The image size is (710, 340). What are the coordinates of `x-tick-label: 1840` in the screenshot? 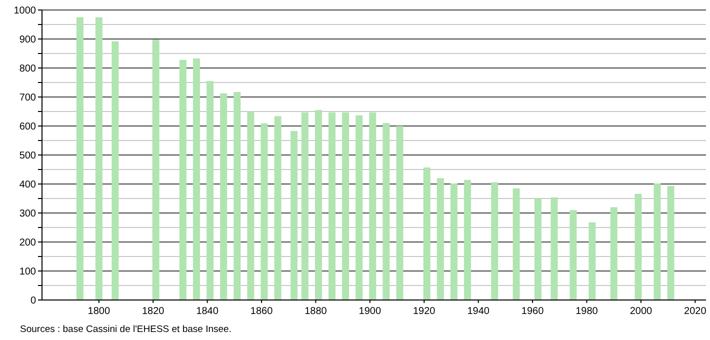 It's located at (207, 311).